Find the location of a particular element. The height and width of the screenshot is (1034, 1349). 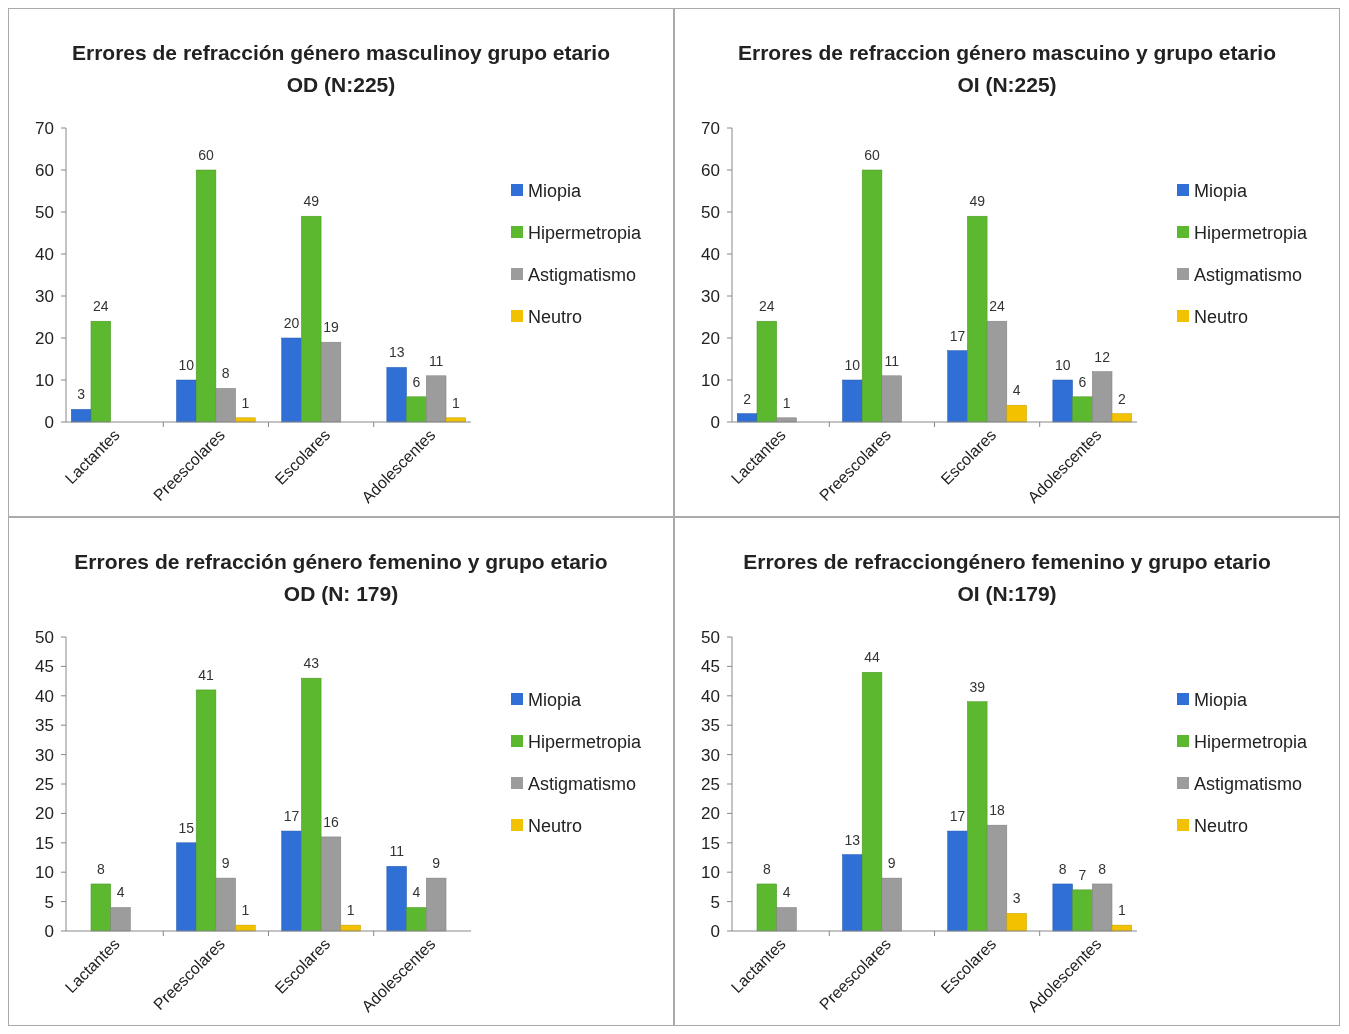

data-label: 41 is located at coordinates (206, 674).